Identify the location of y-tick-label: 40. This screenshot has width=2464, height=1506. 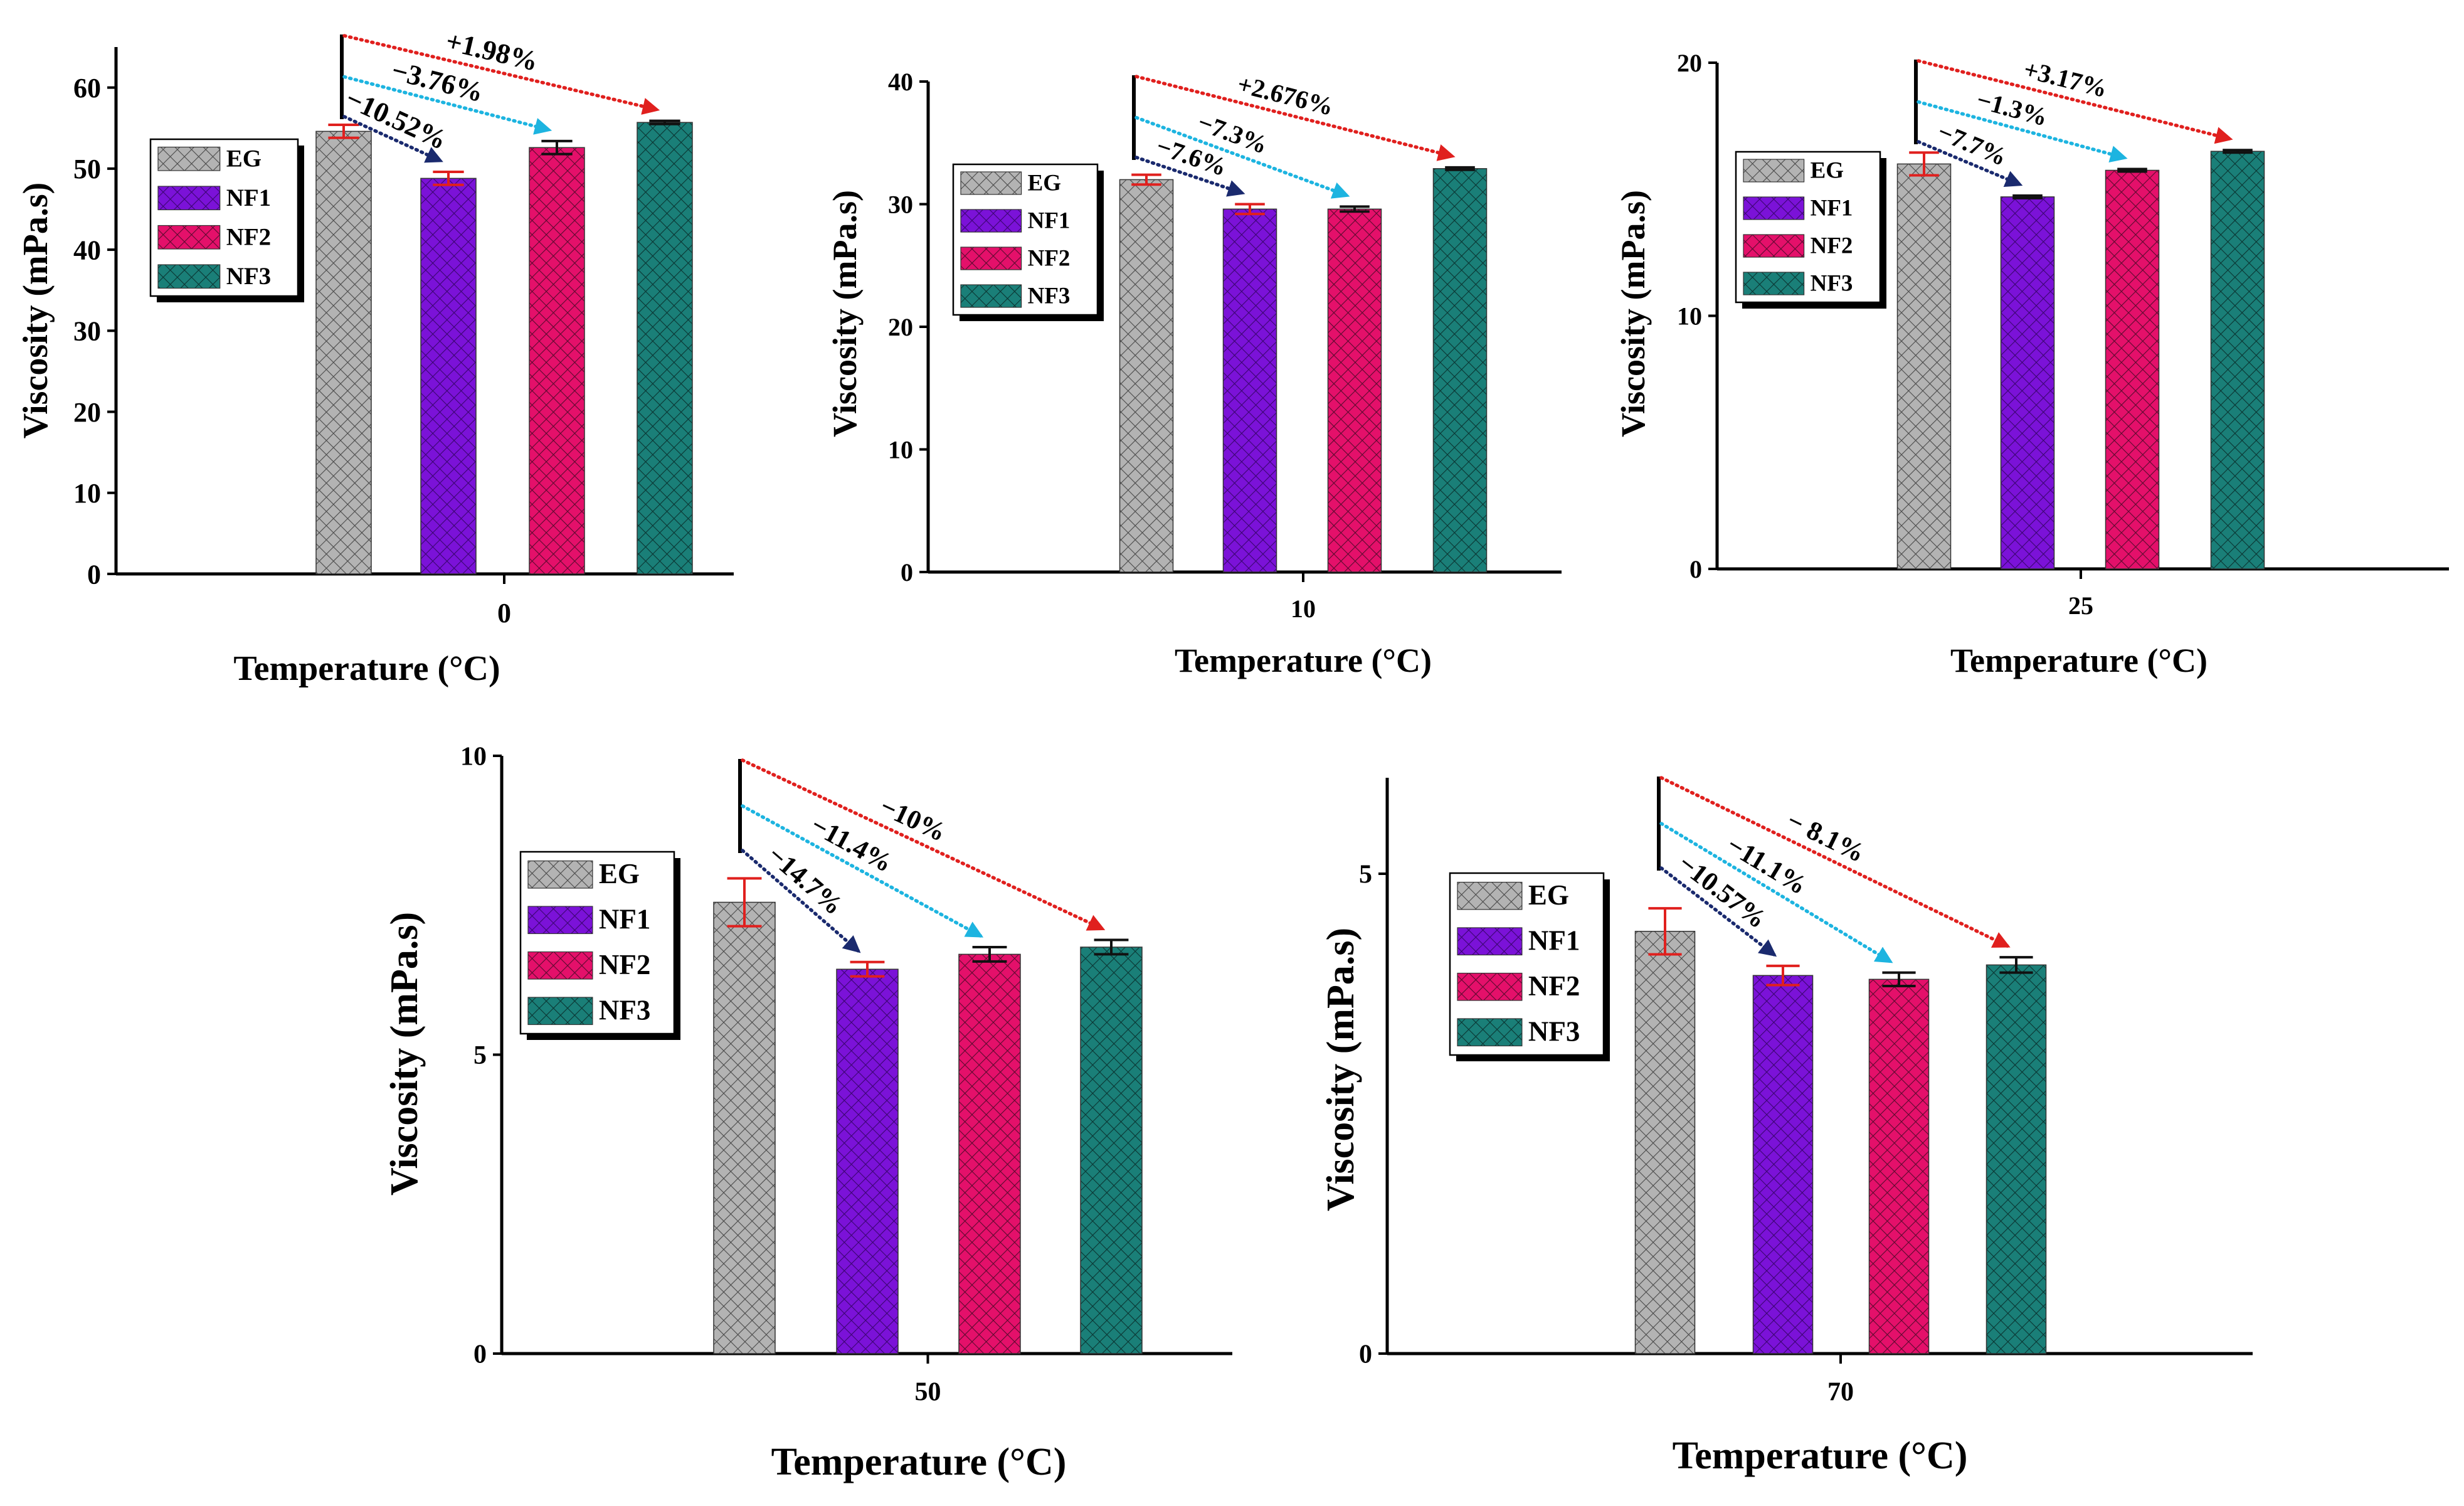
(87, 250).